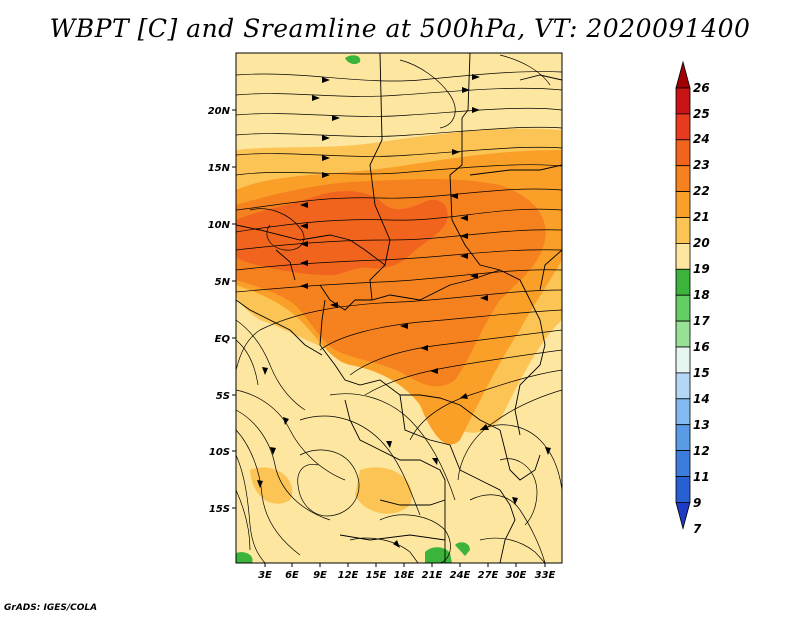  I want to click on colorbar-label: 12, so click(701, 451).